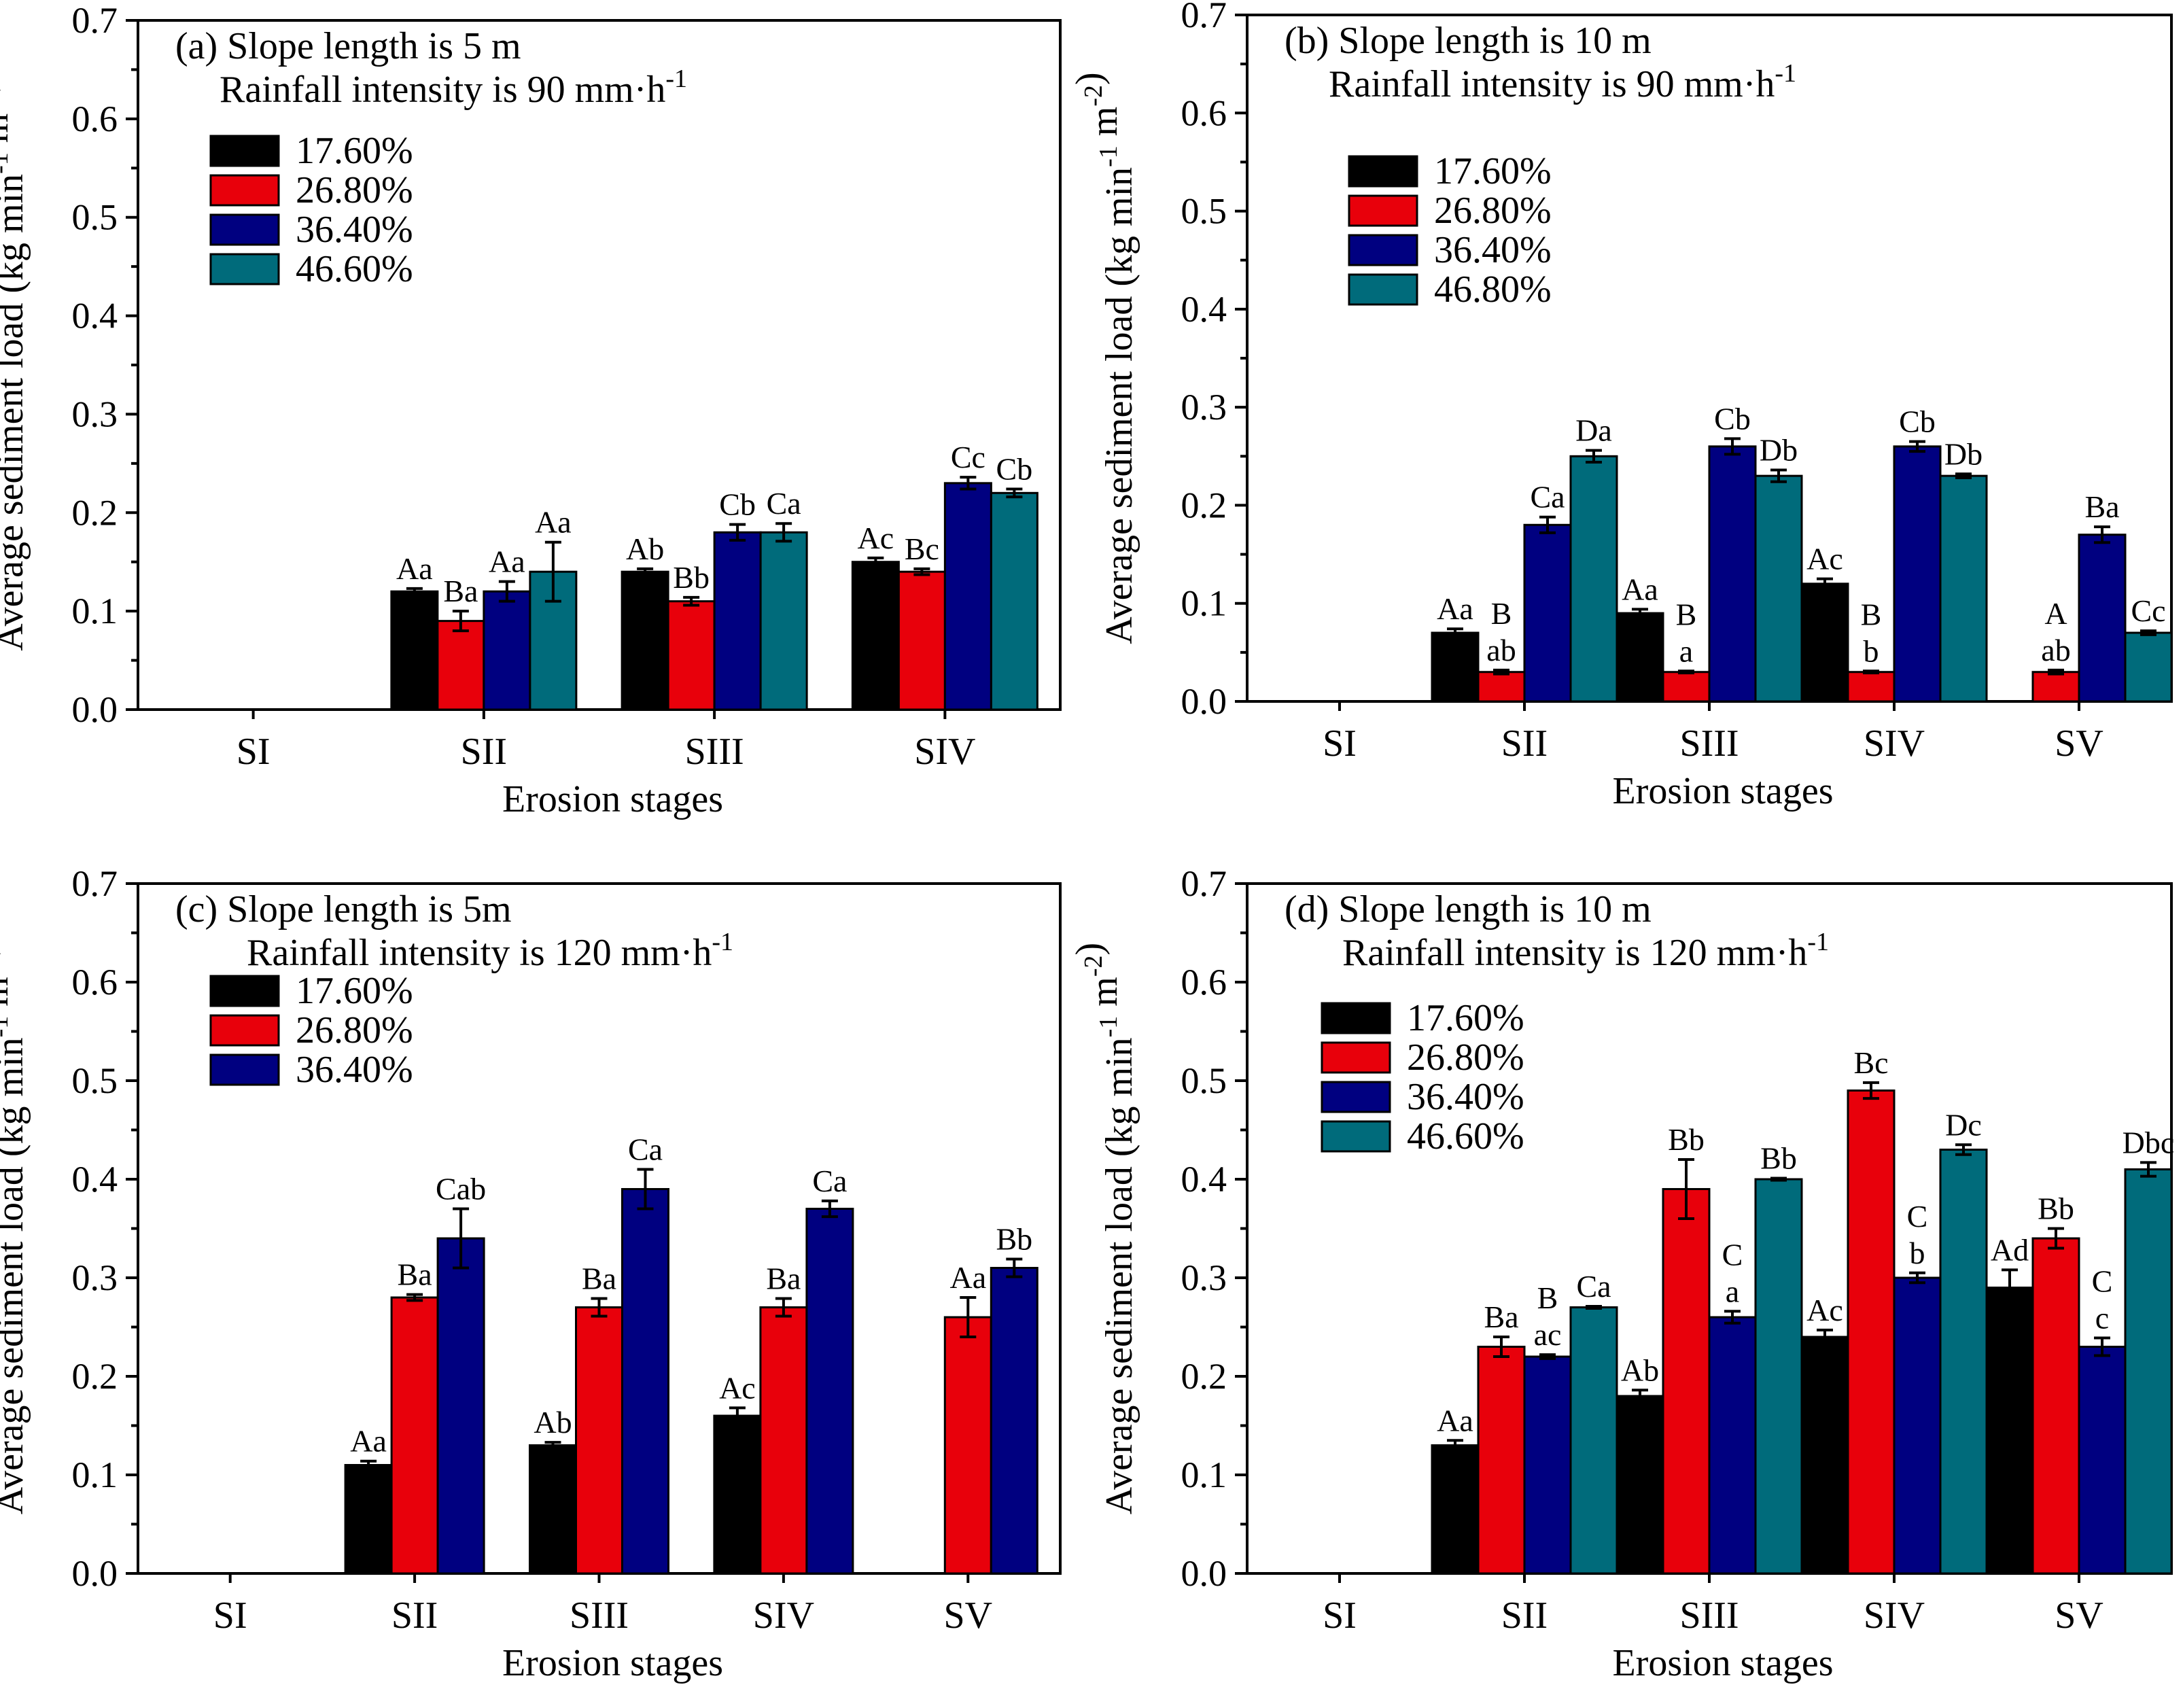 This screenshot has height=1708, width=2183. I want to click on x-tick-label: SV, so click(2079, 743).